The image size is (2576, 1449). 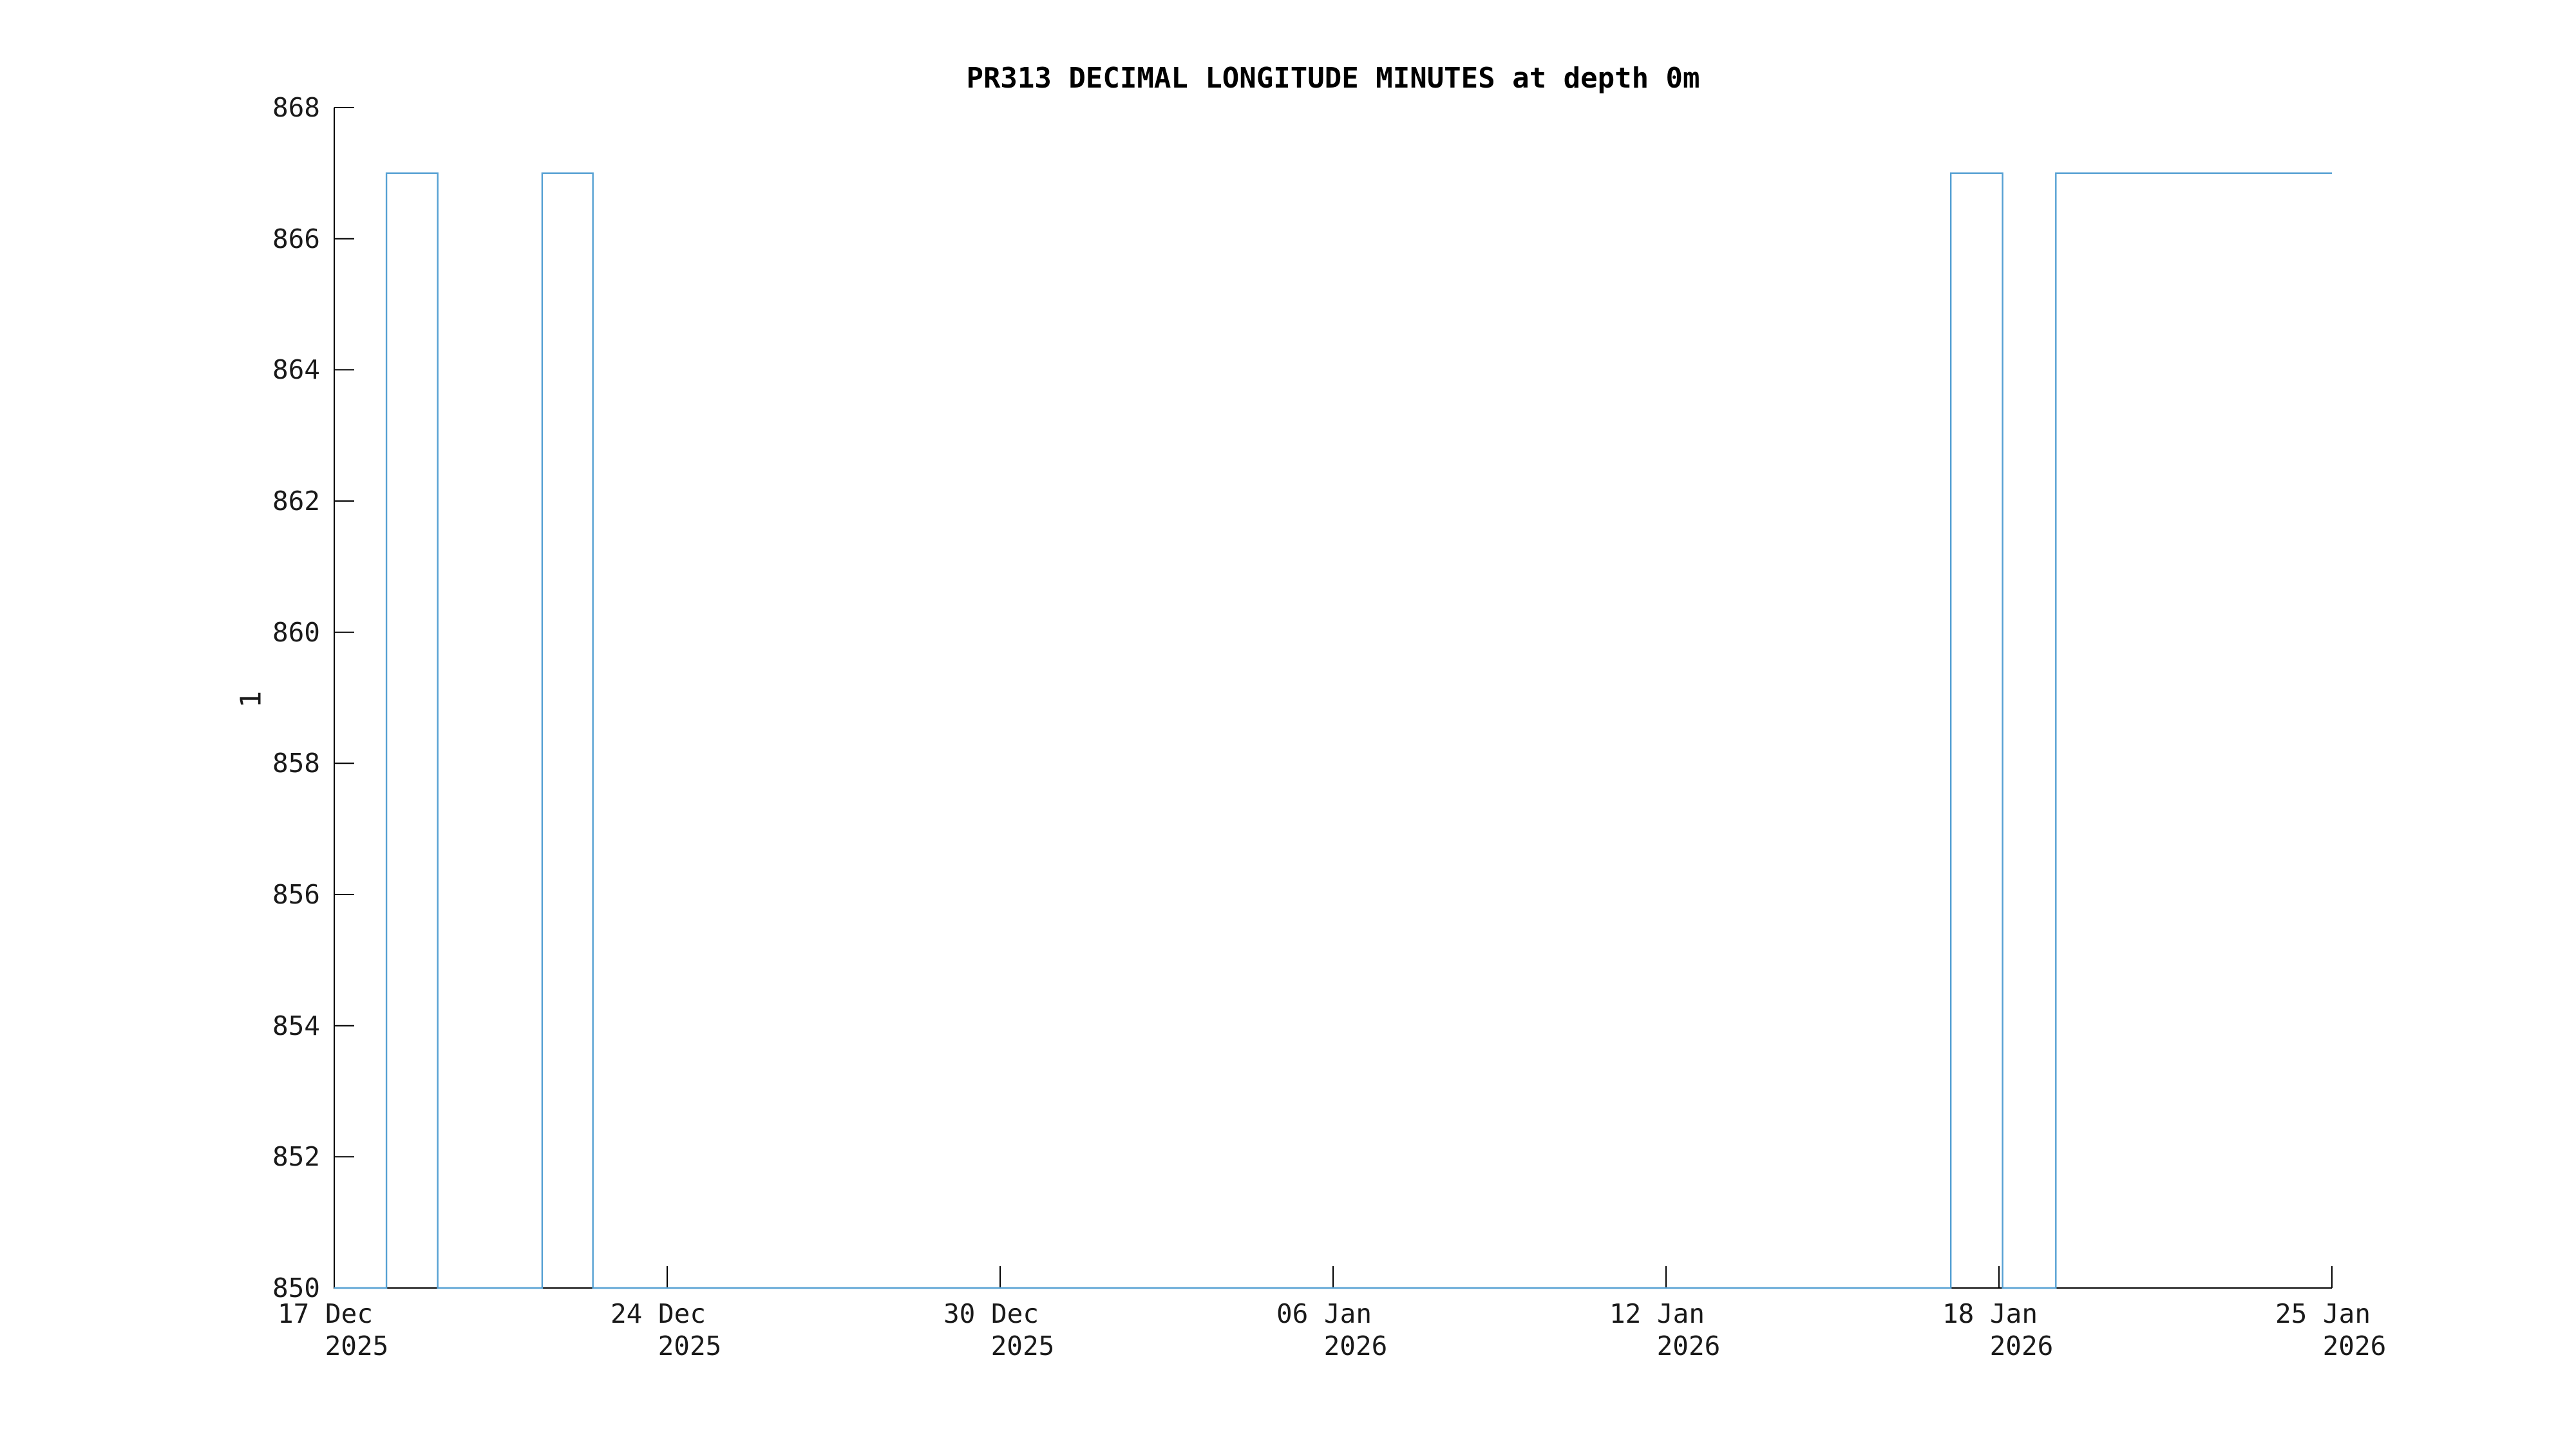 What do you see at coordinates (296, 632) in the screenshot?
I see `y-tick-label: 860` at bounding box center [296, 632].